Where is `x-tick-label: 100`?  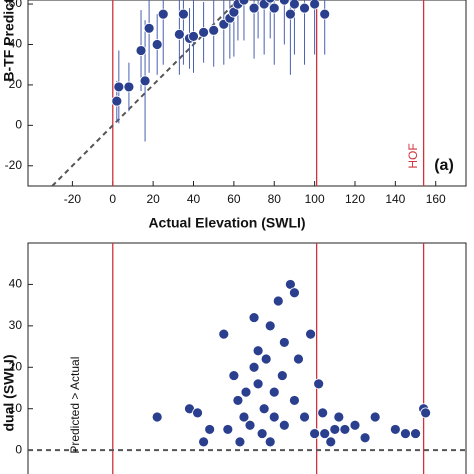
x-tick-label: 100 is located at coordinates (315, 199).